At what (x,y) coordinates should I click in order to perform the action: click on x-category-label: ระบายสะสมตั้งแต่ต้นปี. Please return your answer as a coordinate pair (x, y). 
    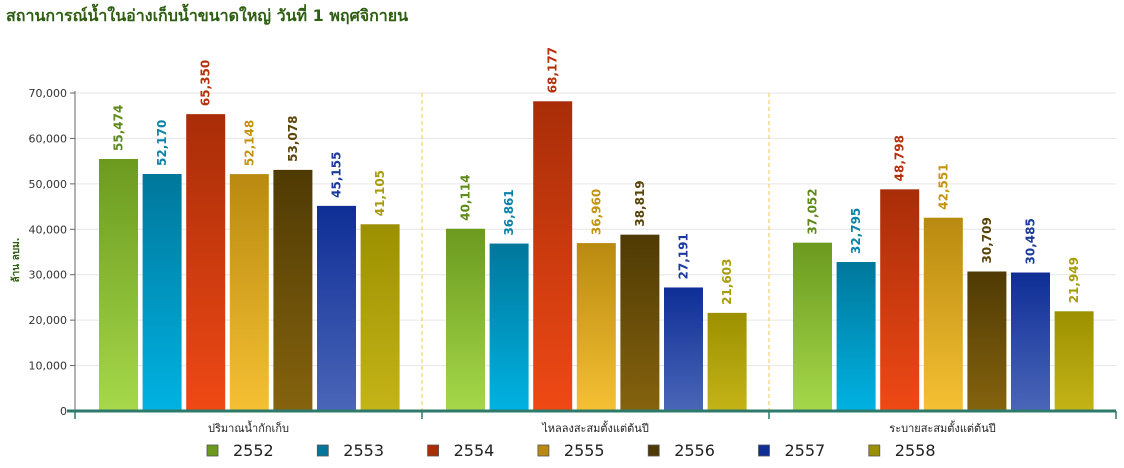
    Looking at the image, I should click on (942, 427).